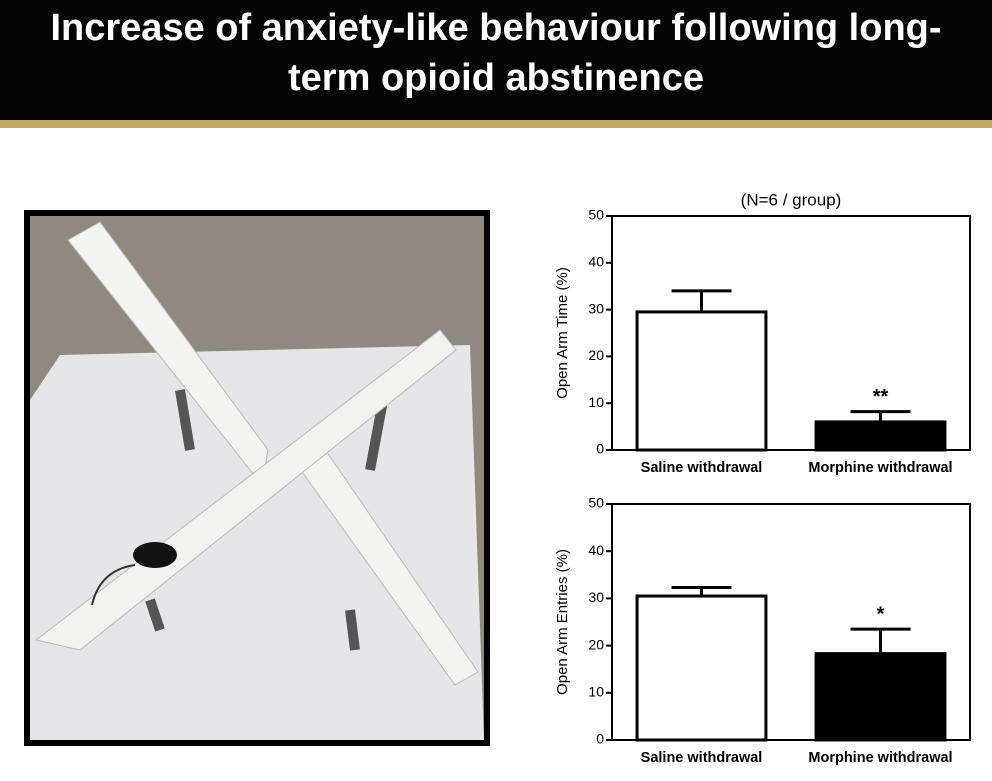  What do you see at coordinates (496, 78) in the screenshot?
I see `title-line: term opioid abstinence` at bounding box center [496, 78].